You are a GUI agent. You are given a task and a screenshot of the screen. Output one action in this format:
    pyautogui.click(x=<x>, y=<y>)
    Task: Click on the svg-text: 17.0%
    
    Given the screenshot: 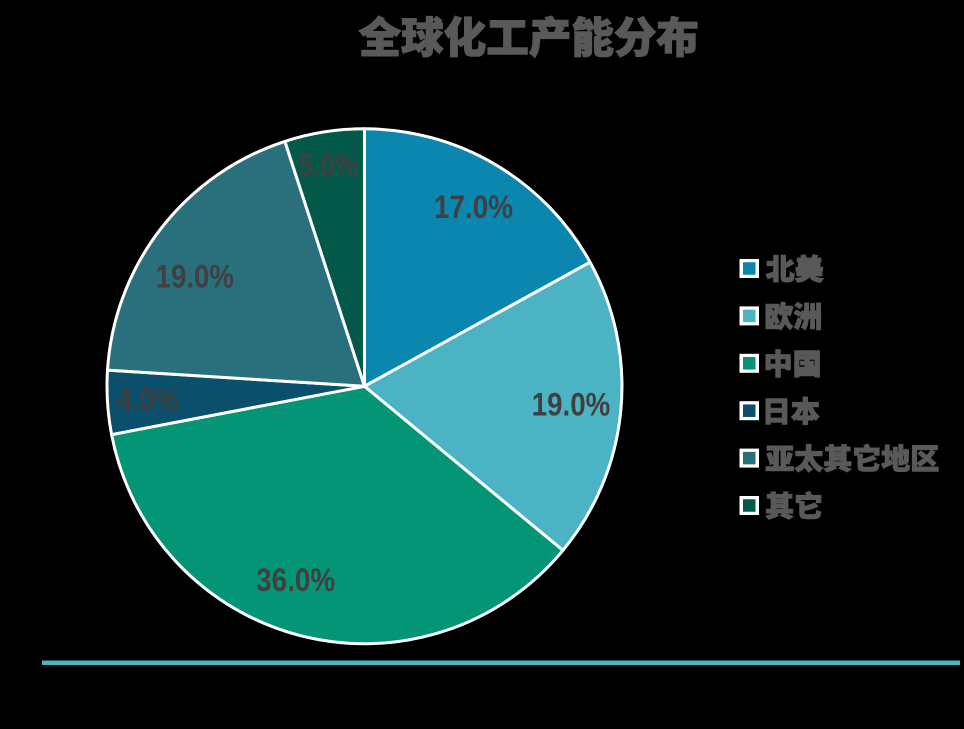 What is the action you would take?
    pyautogui.click(x=473, y=207)
    